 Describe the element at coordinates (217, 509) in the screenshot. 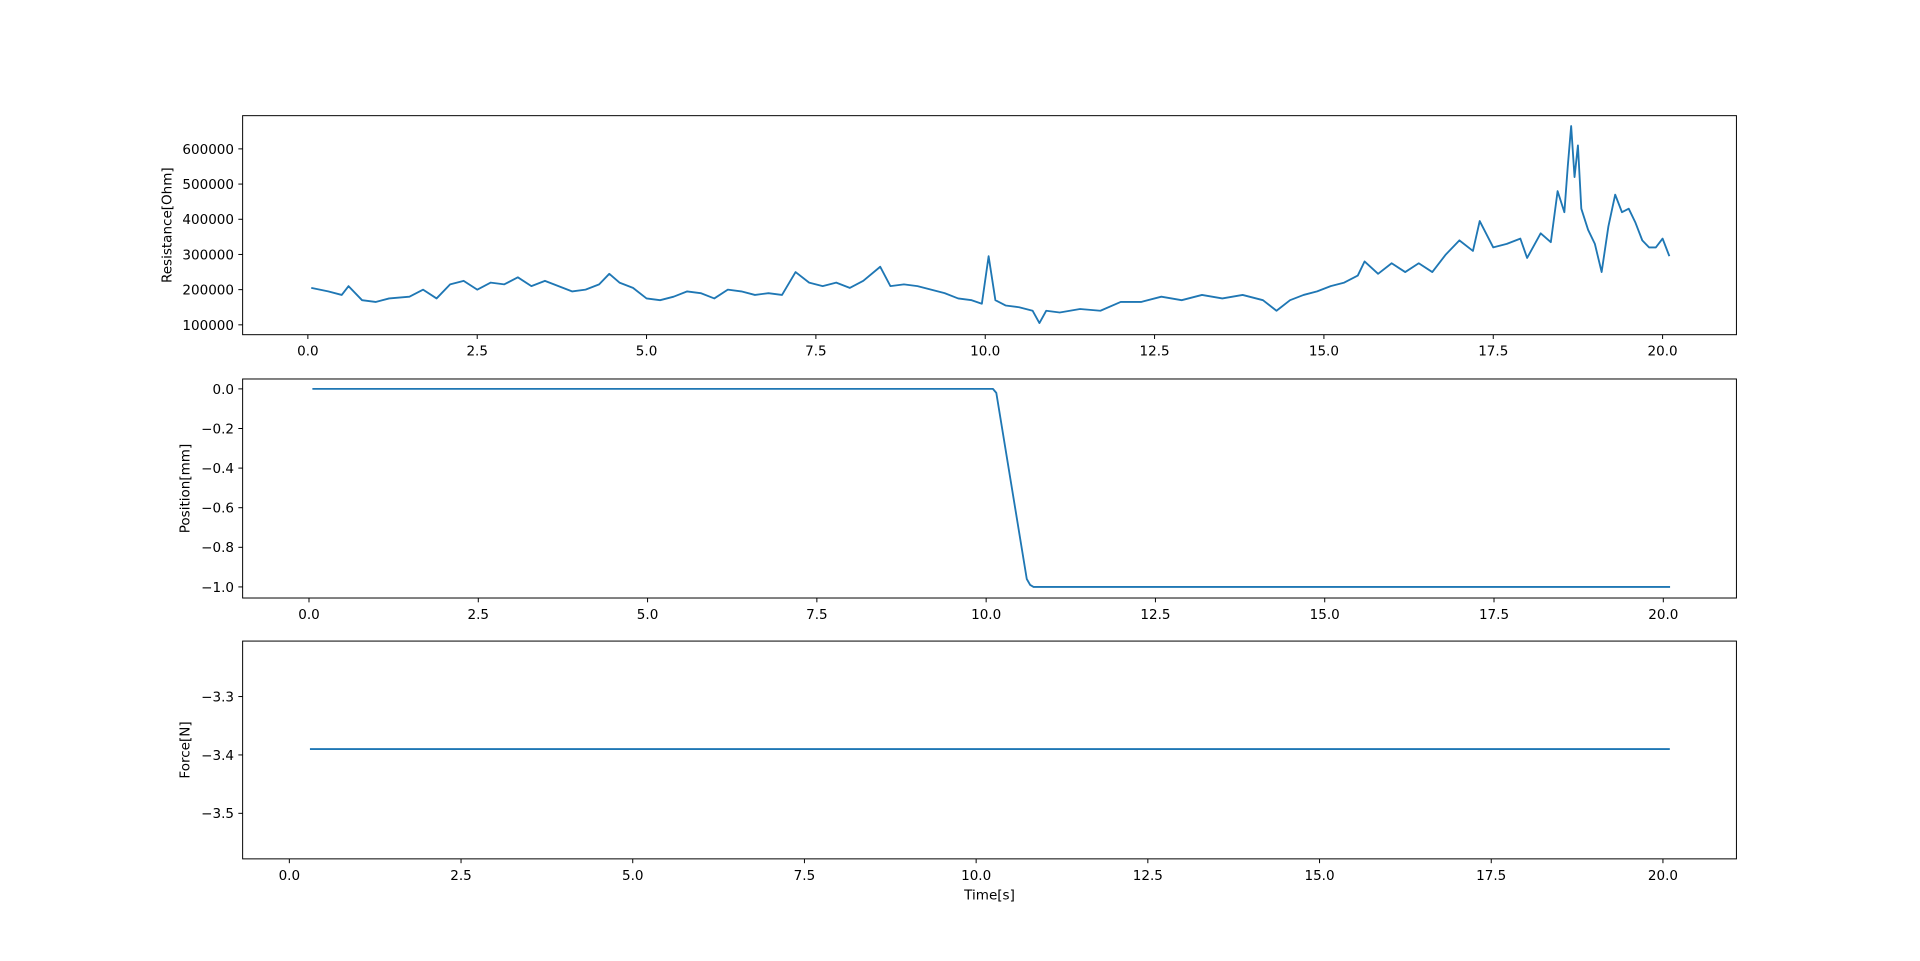

I see `y-tick-label: −0.6` at that location.